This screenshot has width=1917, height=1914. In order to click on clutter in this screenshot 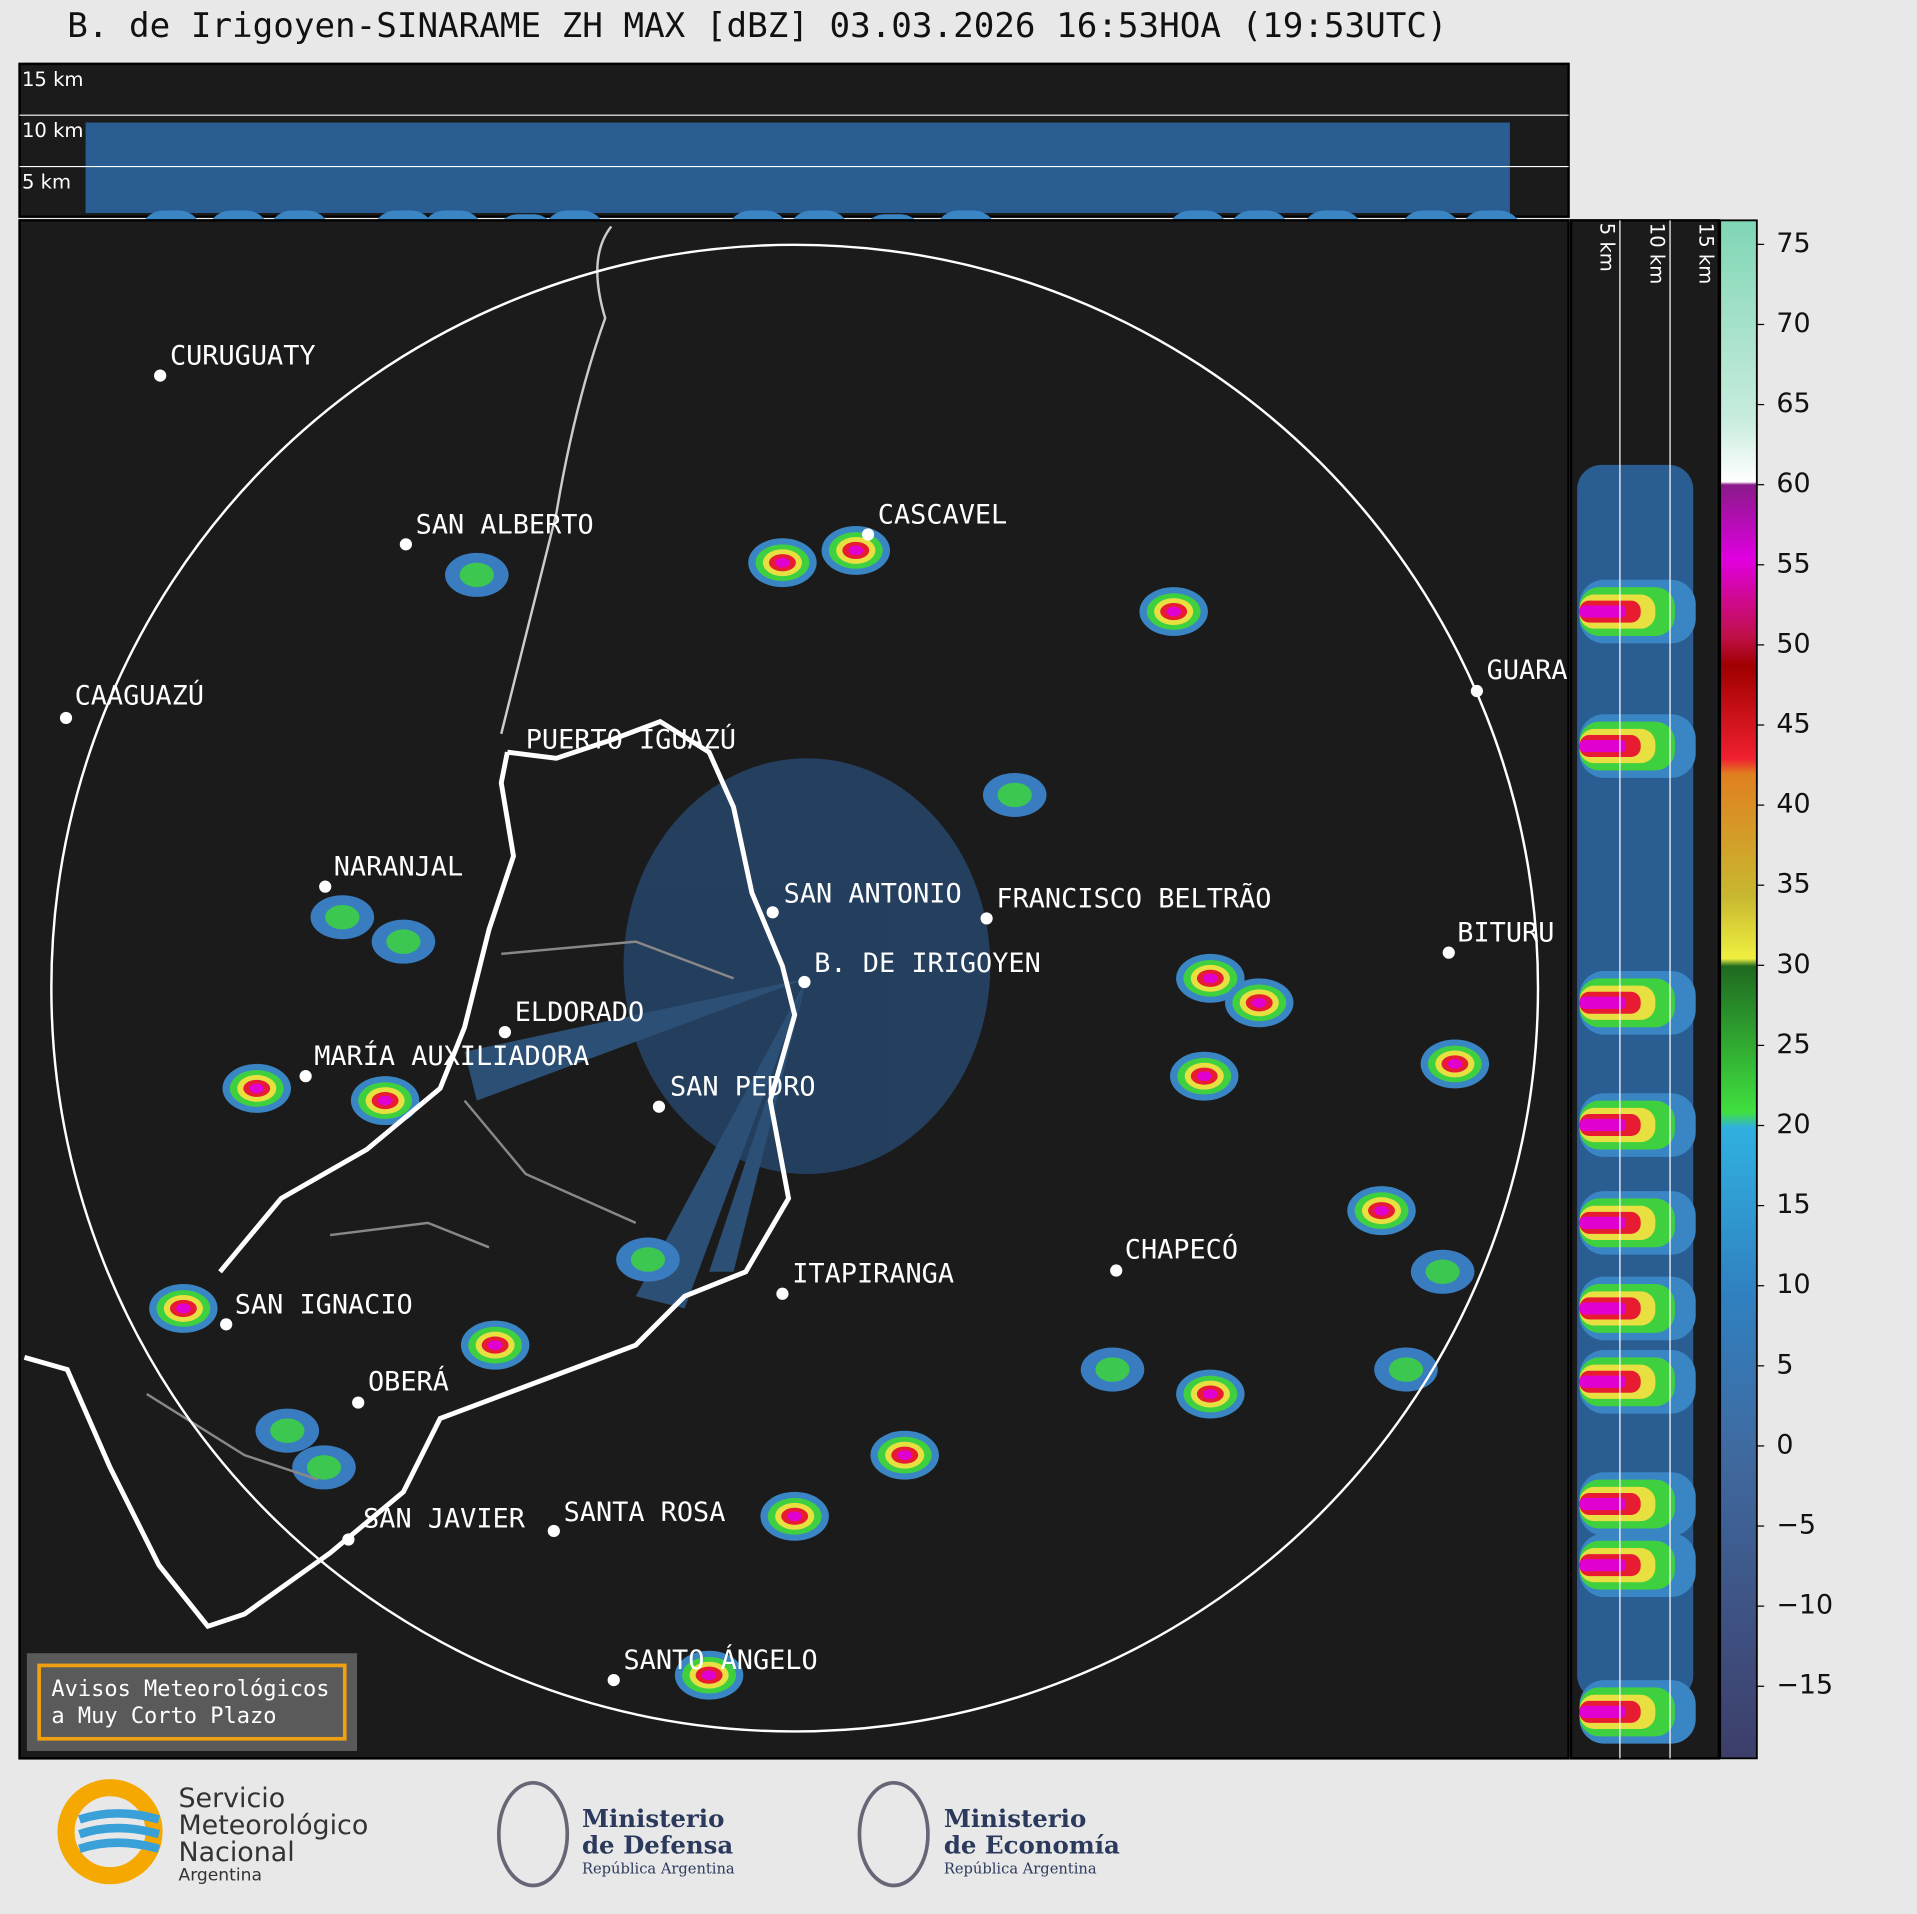, I will do `click(727, 1033)`.